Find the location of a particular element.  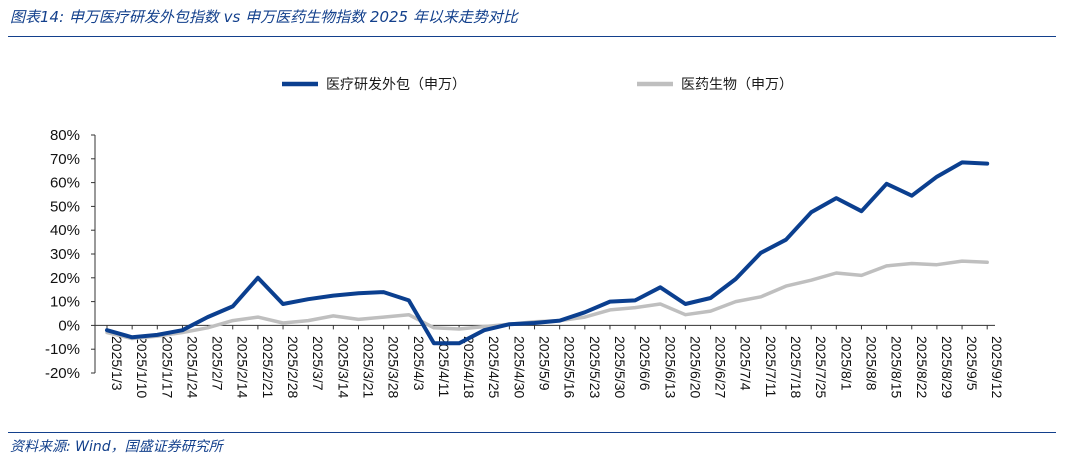

x-tick-label: 2025/7/4 is located at coordinates (746, 363).